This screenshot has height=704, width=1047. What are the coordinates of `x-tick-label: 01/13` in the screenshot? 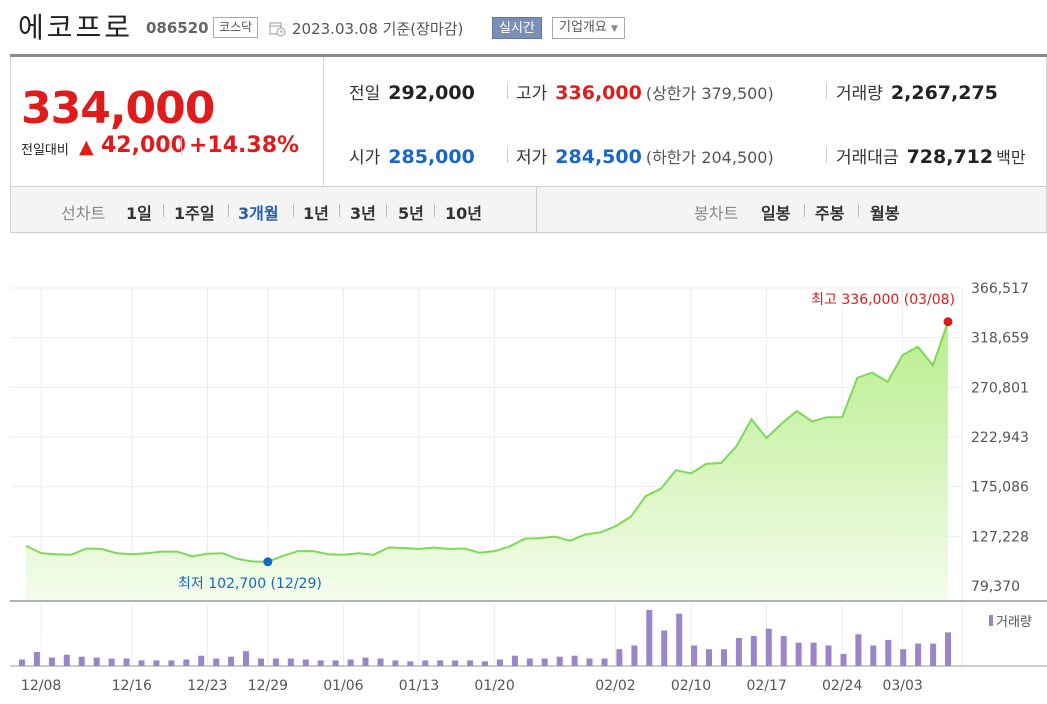 It's located at (419, 686).